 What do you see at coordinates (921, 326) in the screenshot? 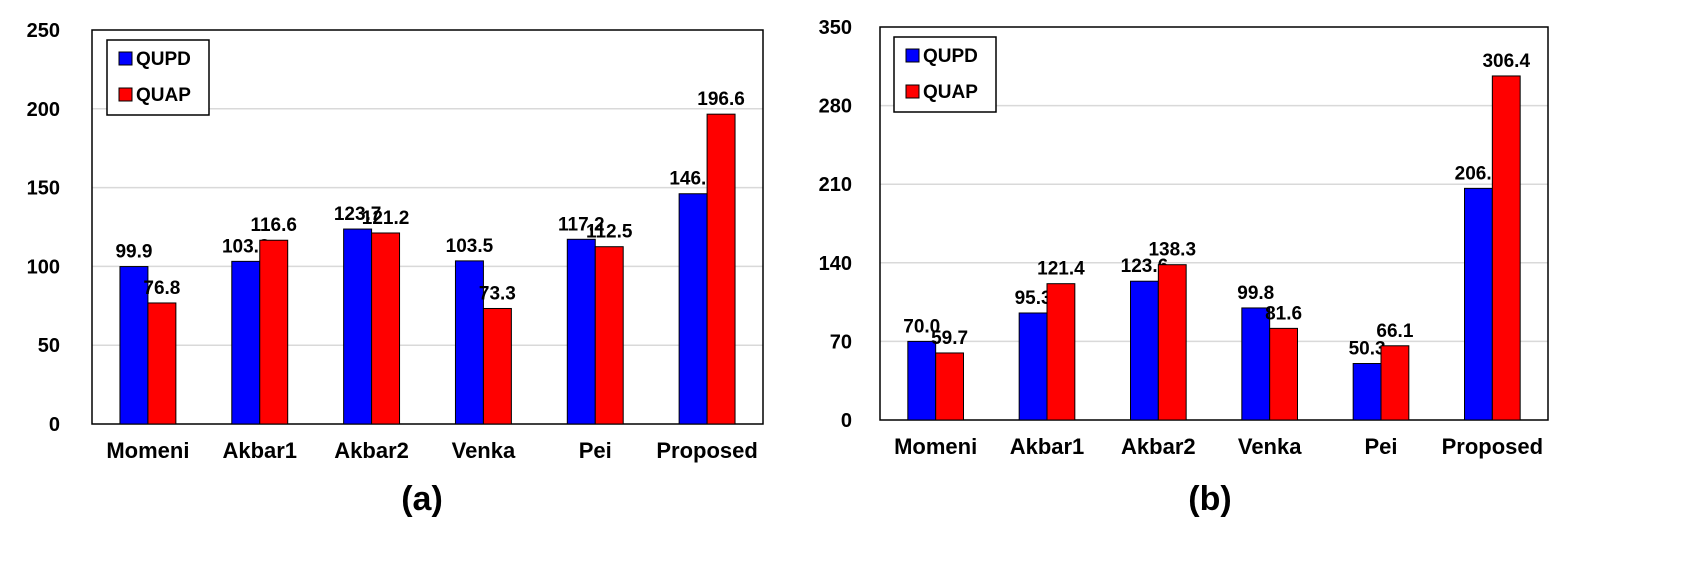
I see `data-label: 70.0` at bounding box center [921, 326].